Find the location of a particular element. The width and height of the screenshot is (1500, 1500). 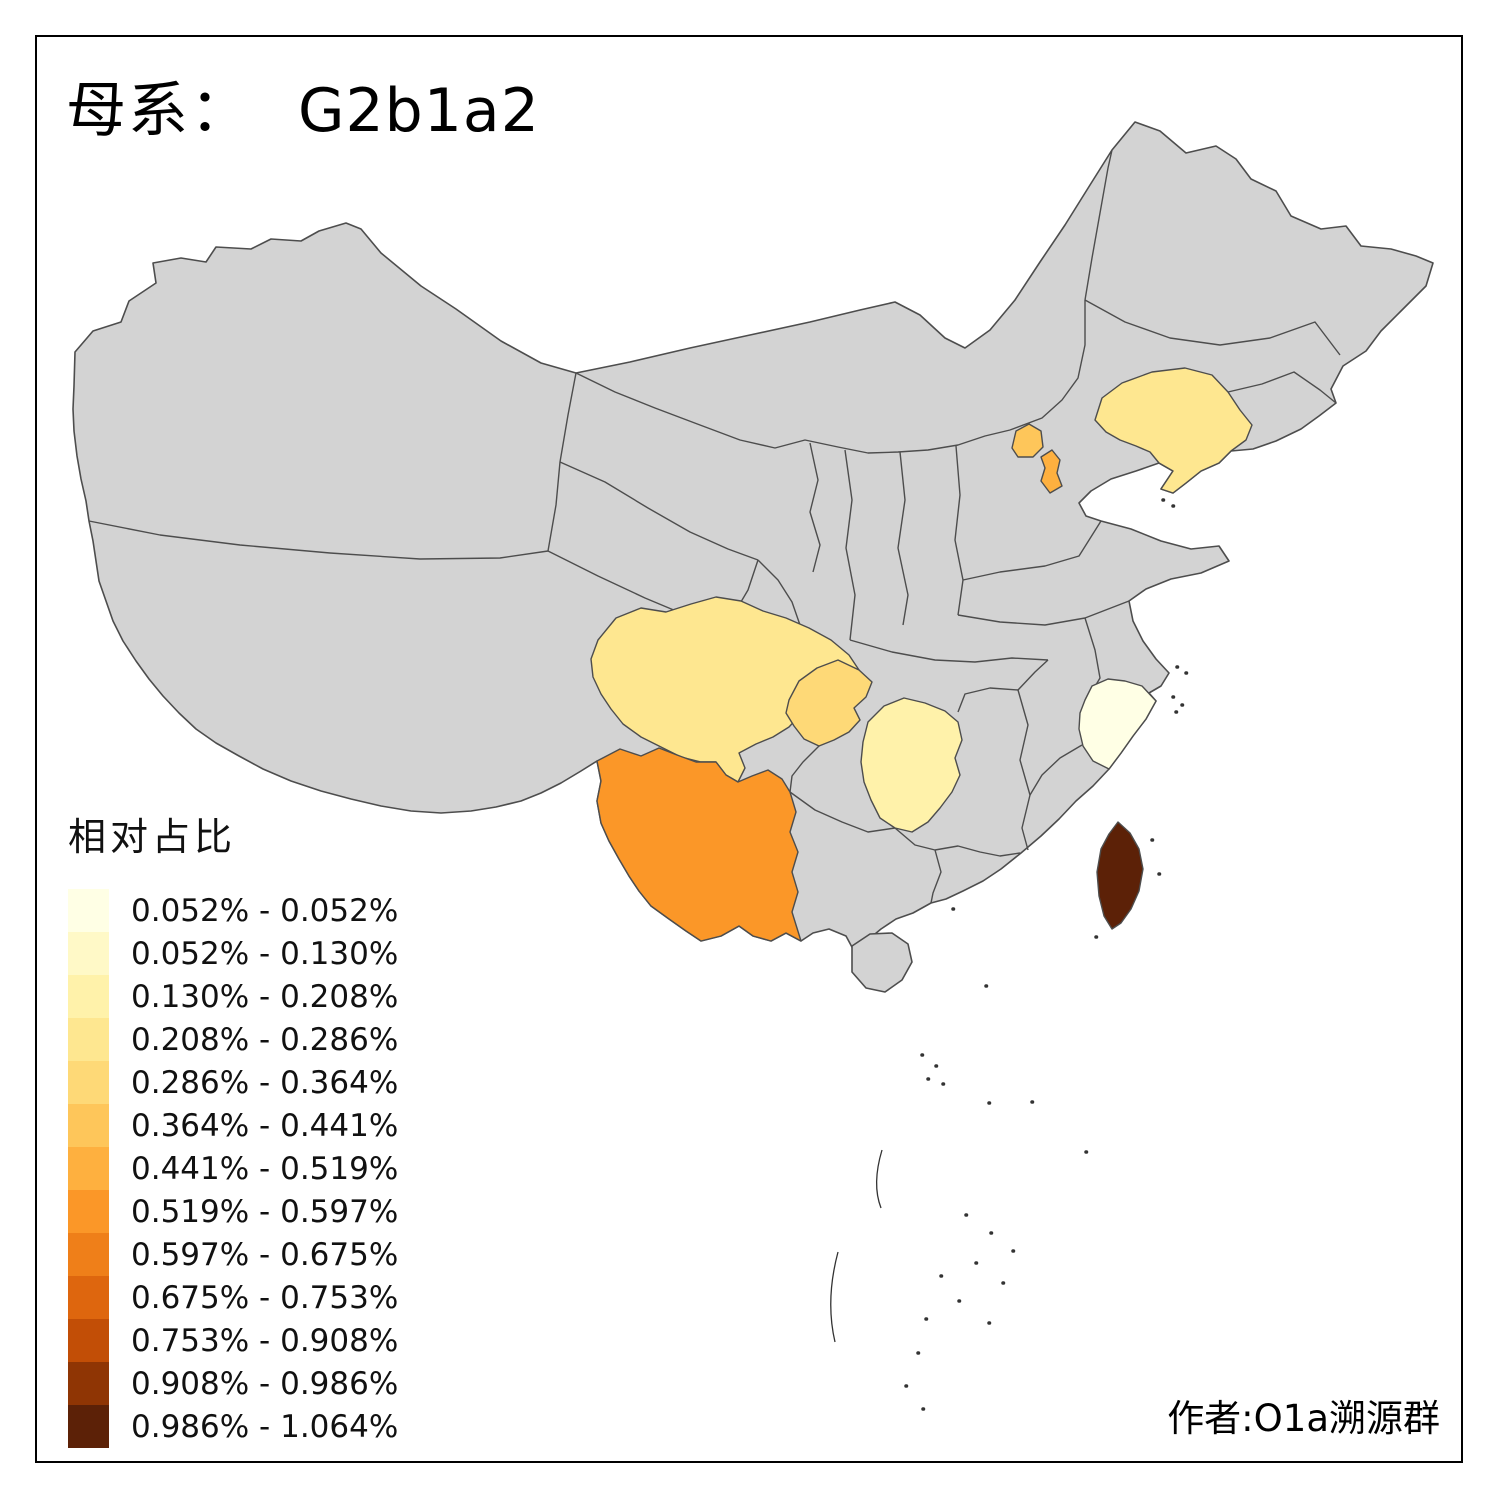

legend-range-label: 0.052% - 0.052% is located at coordinates (265, 910).